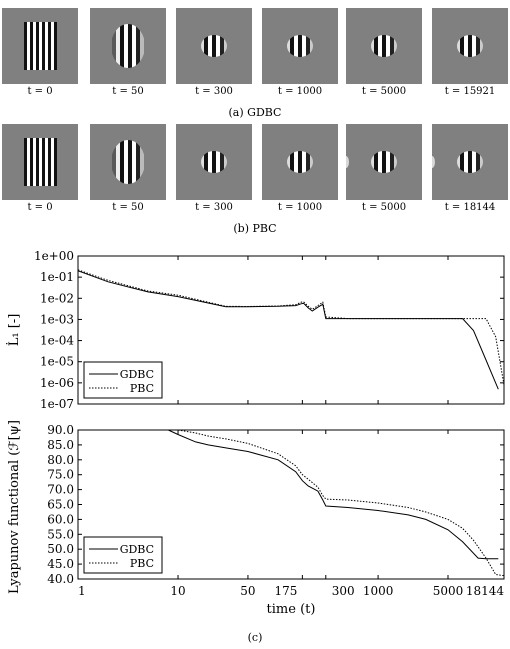 The height and width of the screenshot is (649, 510). I want to click on x-tick-label: 1, so click(82, 591).